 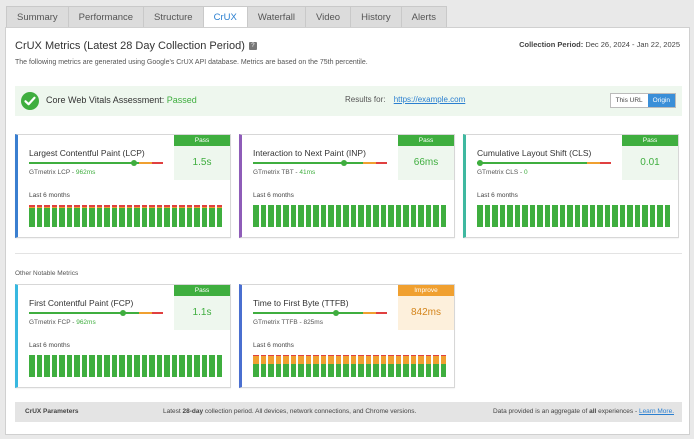 What do you see at coordinates (193, 411) in the screenshot?
I see `footer-desc-bold: 28-day` at bounding box center [193, 411].